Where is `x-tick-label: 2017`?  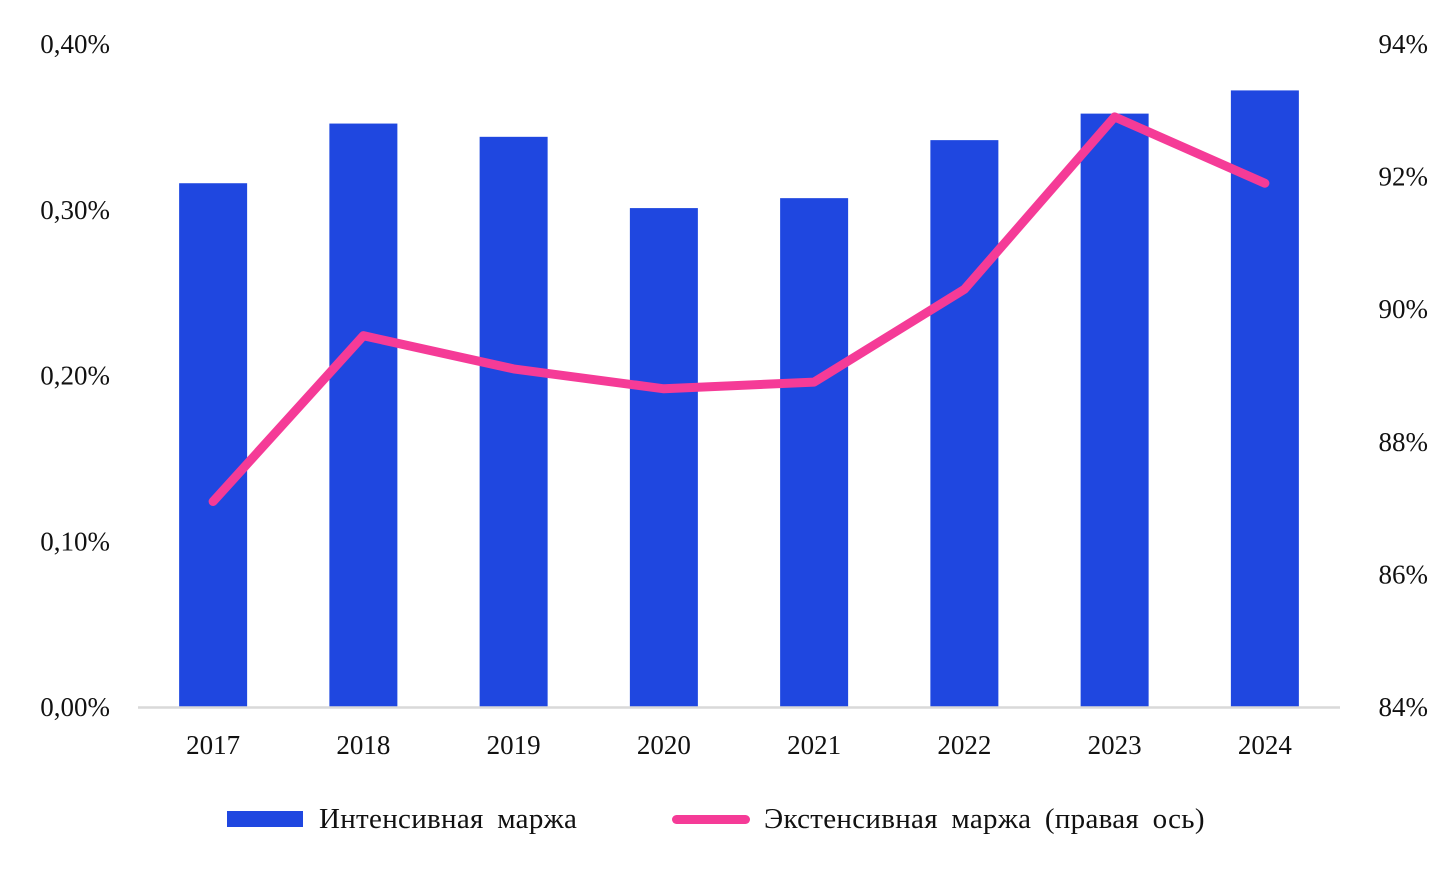
x-tick-label: 2017 is located at coordinates (213, 745).